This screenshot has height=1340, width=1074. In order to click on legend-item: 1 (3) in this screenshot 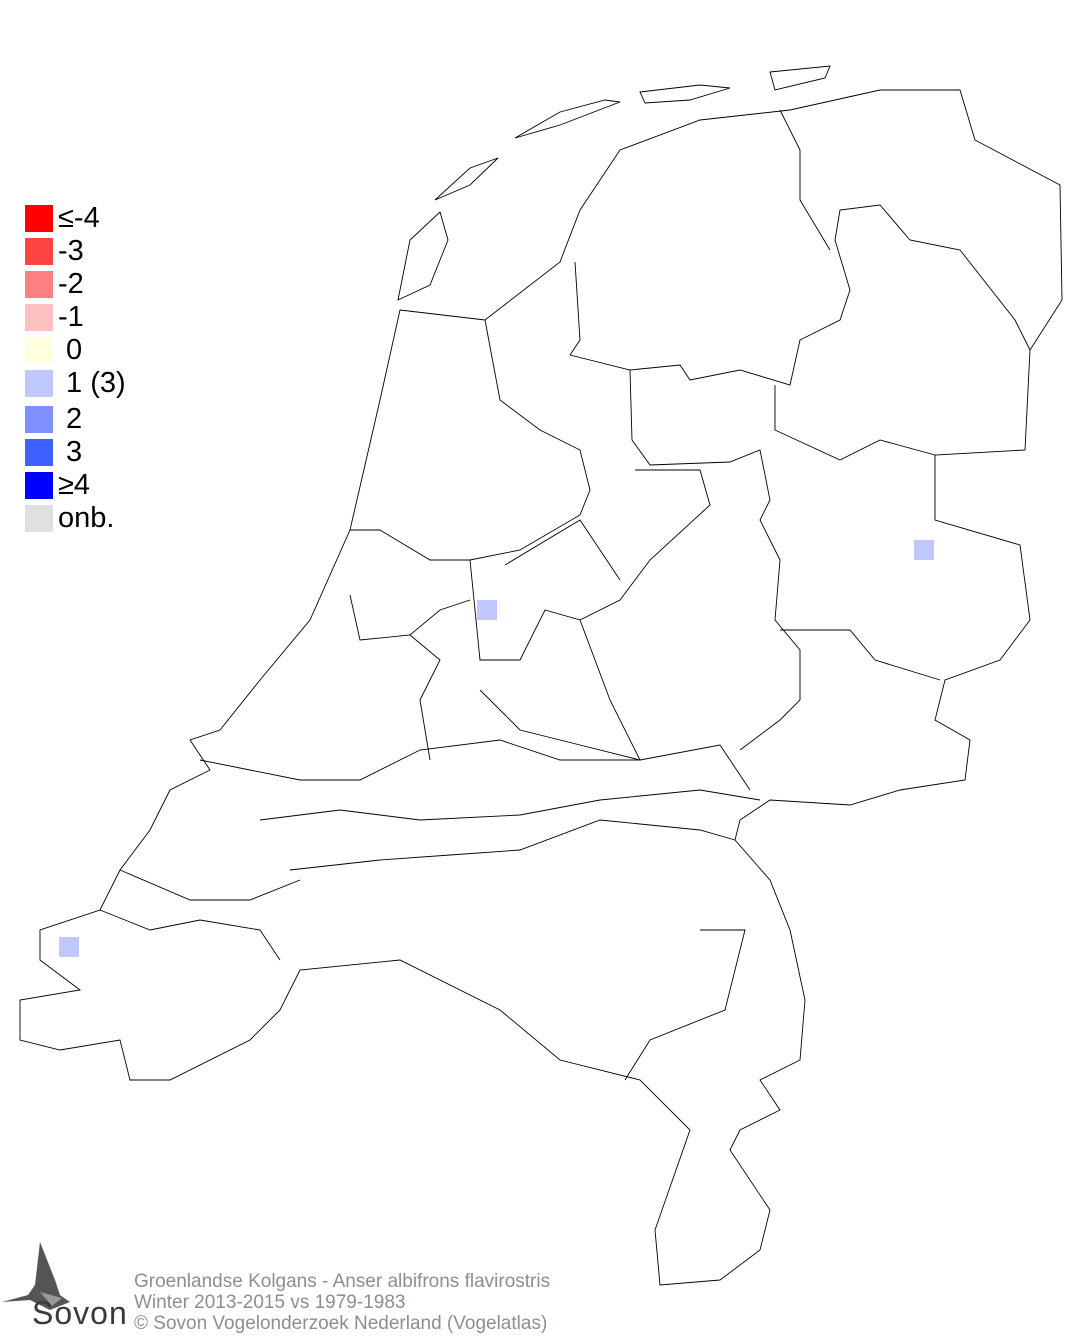, I will do `click(95, 383)`.